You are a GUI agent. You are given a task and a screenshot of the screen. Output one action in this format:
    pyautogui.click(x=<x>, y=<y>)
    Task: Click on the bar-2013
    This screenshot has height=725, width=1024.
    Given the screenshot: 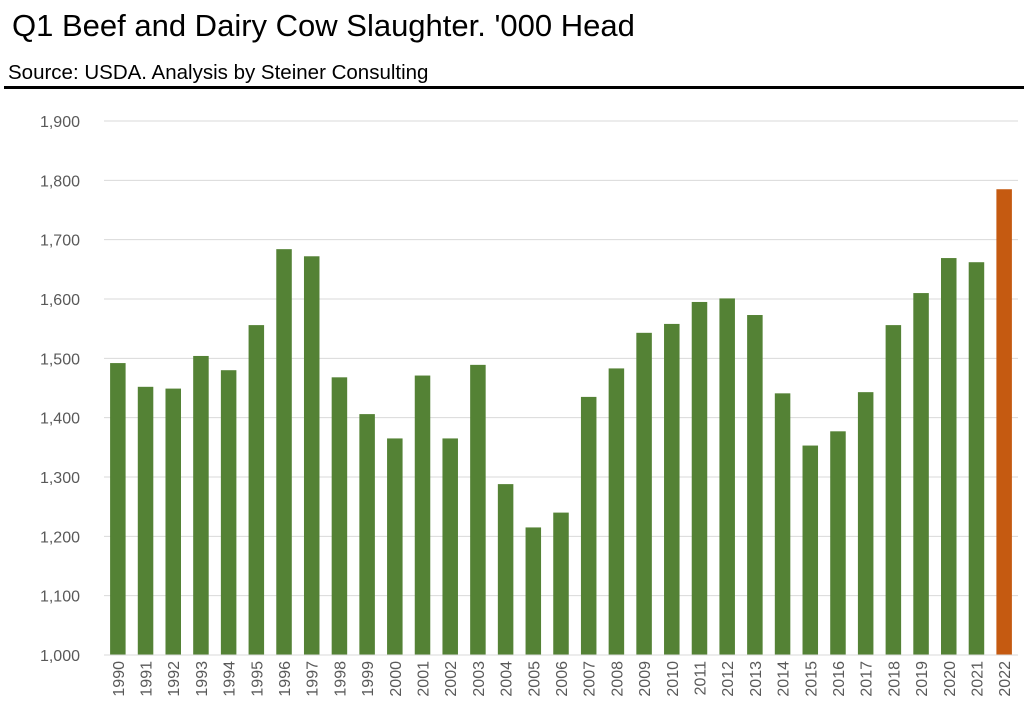 What is the action you would take?
    pyautogui.click(x=755, y=485)
    